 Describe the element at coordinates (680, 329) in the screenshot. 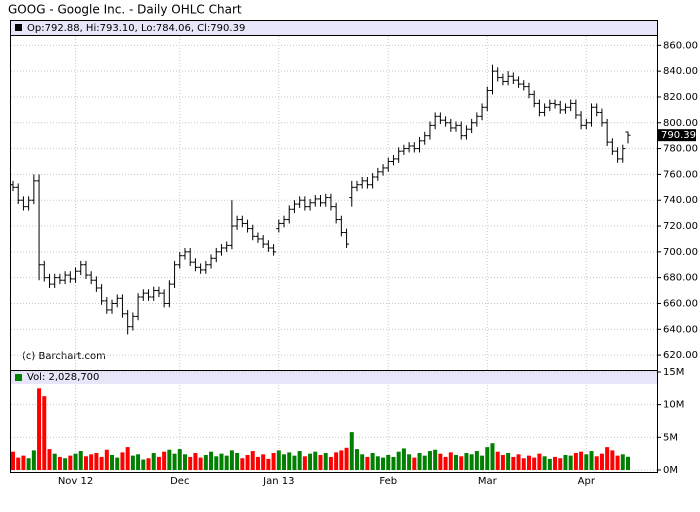

I see `y-tick-label: 640.00` at that location.